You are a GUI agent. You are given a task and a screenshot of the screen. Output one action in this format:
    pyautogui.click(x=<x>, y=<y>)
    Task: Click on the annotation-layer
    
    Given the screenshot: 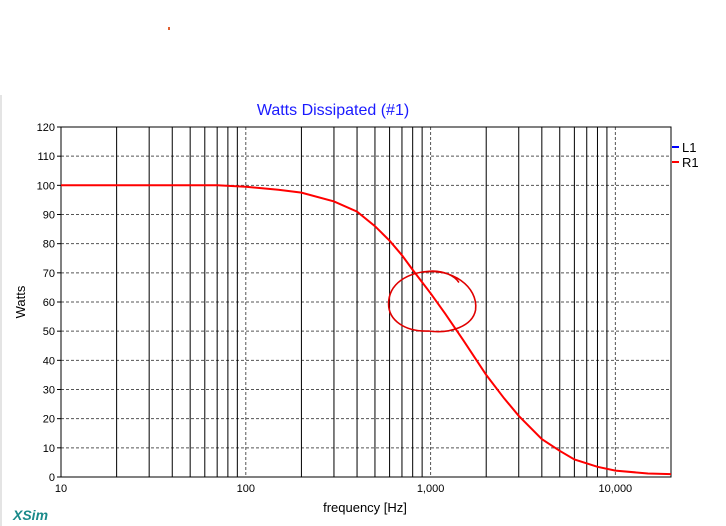 What is the action you would take?
    pyautogui.click(x=432, y=301)
    